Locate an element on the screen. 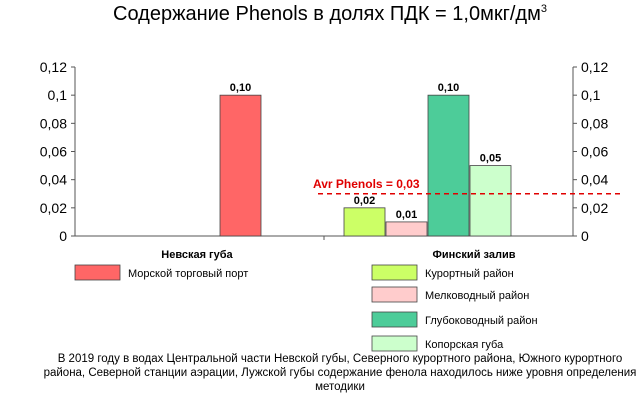  group-label: Невская губа is located at coordinates (197, 255).